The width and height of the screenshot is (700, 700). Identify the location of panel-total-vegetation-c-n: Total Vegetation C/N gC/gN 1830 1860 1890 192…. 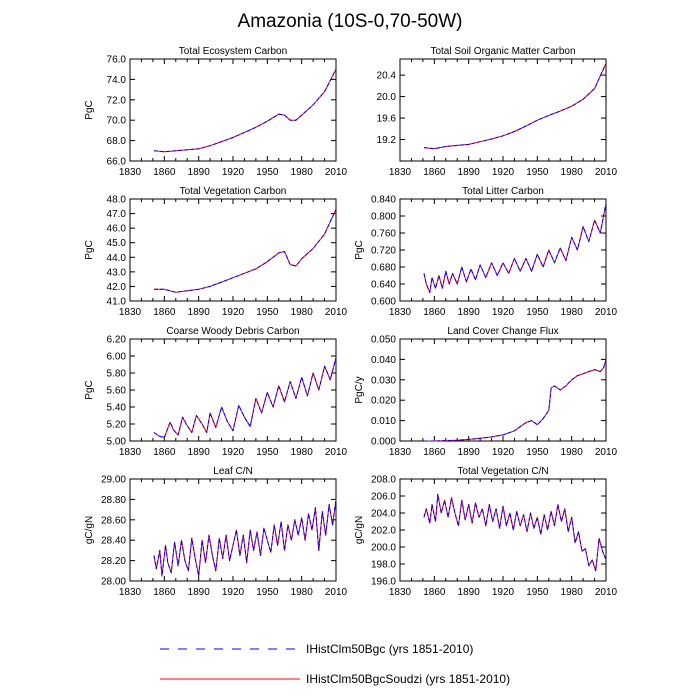
(486, 532).